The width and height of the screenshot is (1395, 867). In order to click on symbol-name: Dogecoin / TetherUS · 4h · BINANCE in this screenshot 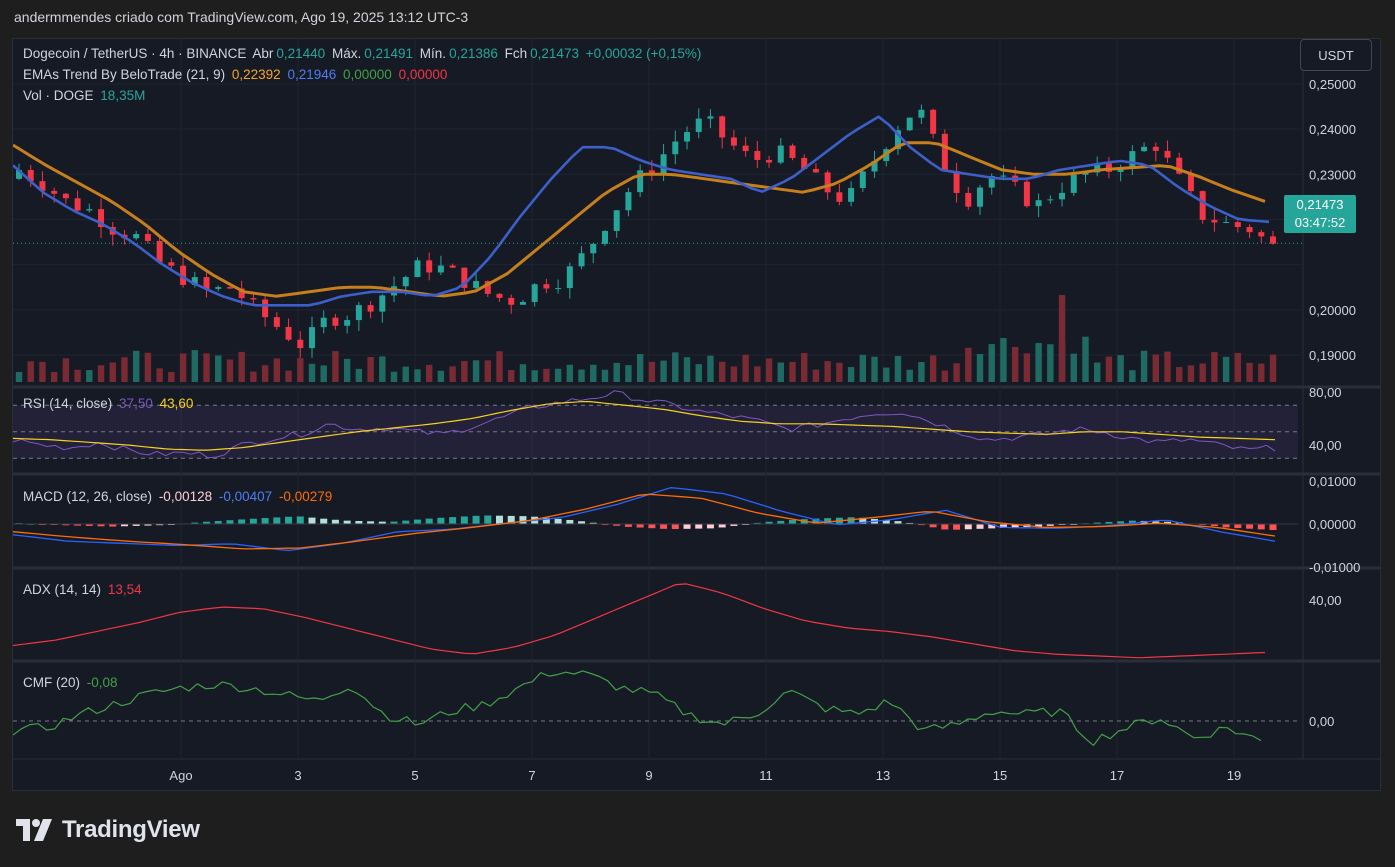, I will do `click(135, 53)`.